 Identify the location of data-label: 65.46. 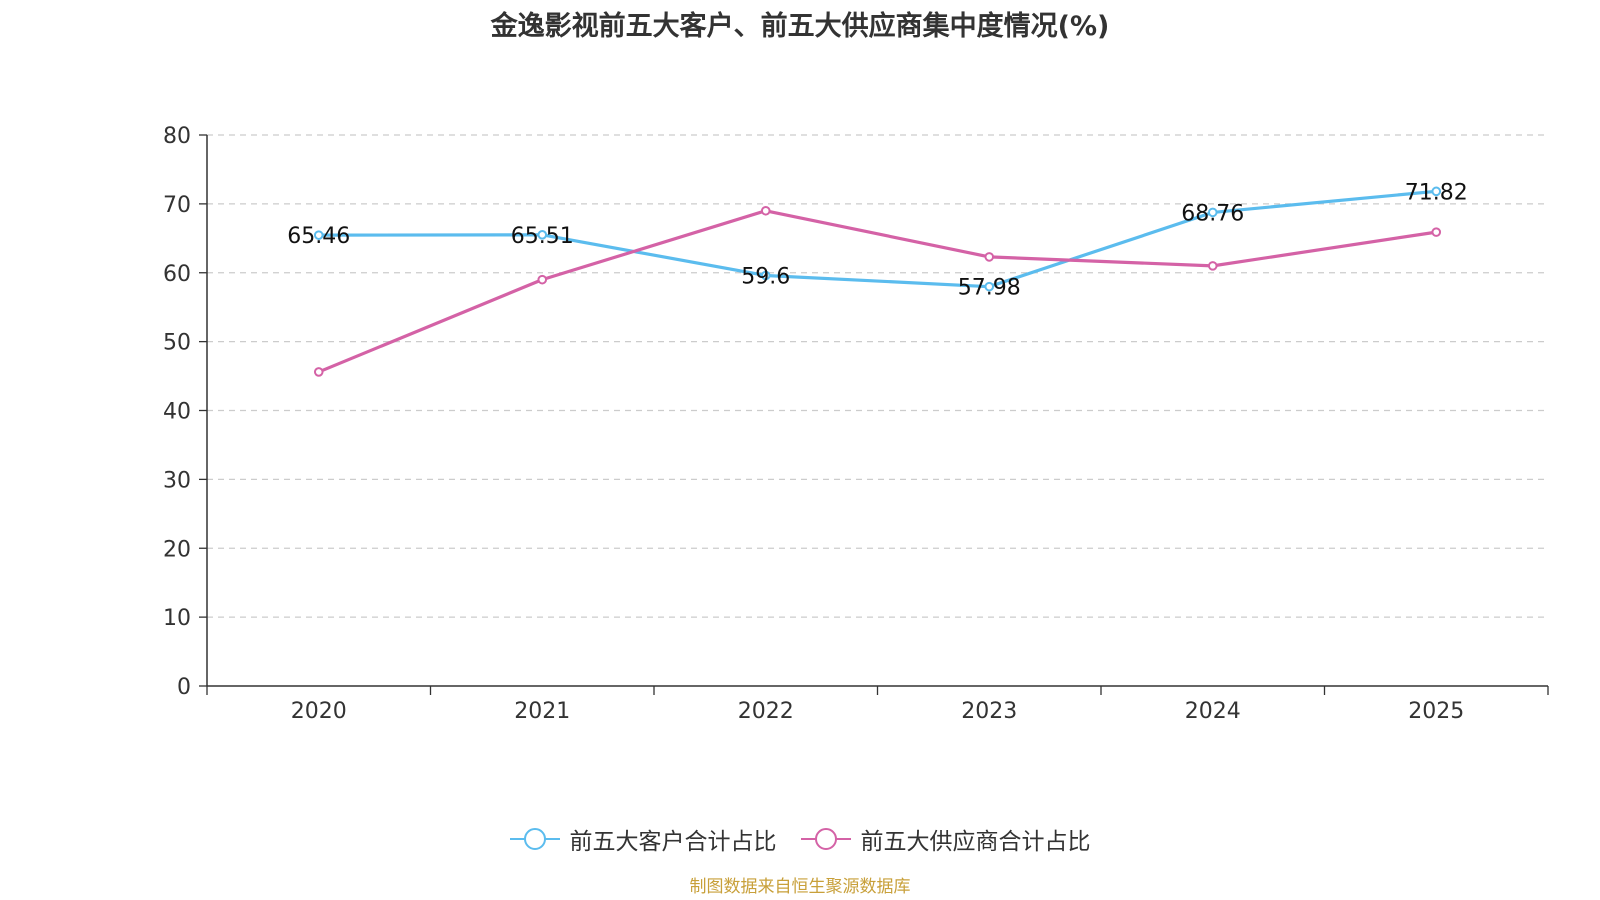
(318, 236).